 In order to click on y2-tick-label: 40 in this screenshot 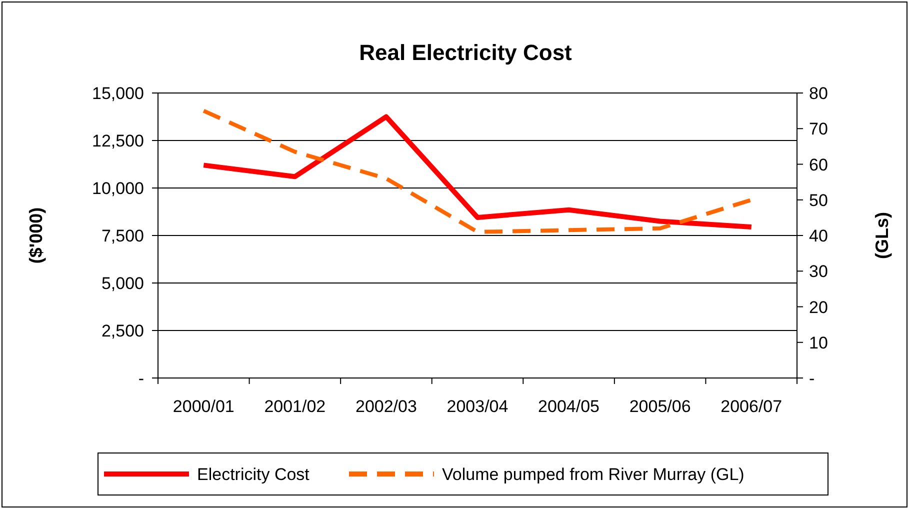, I will do `click(818, 236)`.